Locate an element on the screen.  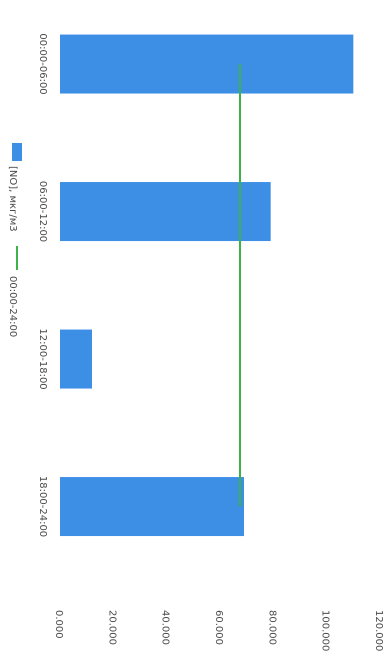
legend-label-line: 00:00-24:00 is located at coordinates (12, 306).